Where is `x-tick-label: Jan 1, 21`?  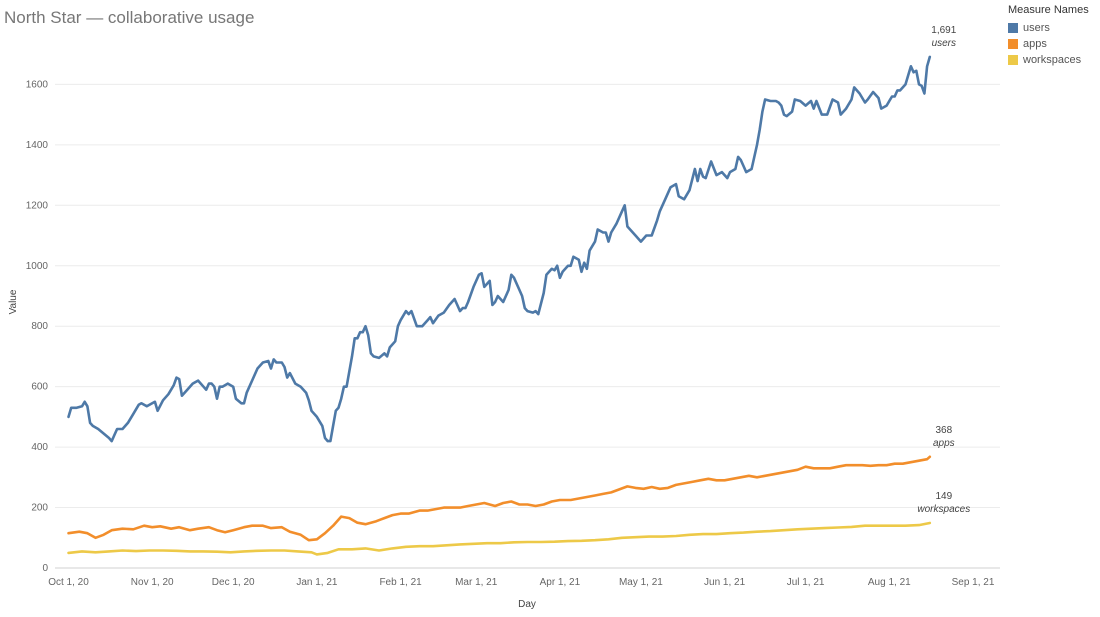
x-tick-label: Jan 1, 21 is located at coordinates (317, 582).